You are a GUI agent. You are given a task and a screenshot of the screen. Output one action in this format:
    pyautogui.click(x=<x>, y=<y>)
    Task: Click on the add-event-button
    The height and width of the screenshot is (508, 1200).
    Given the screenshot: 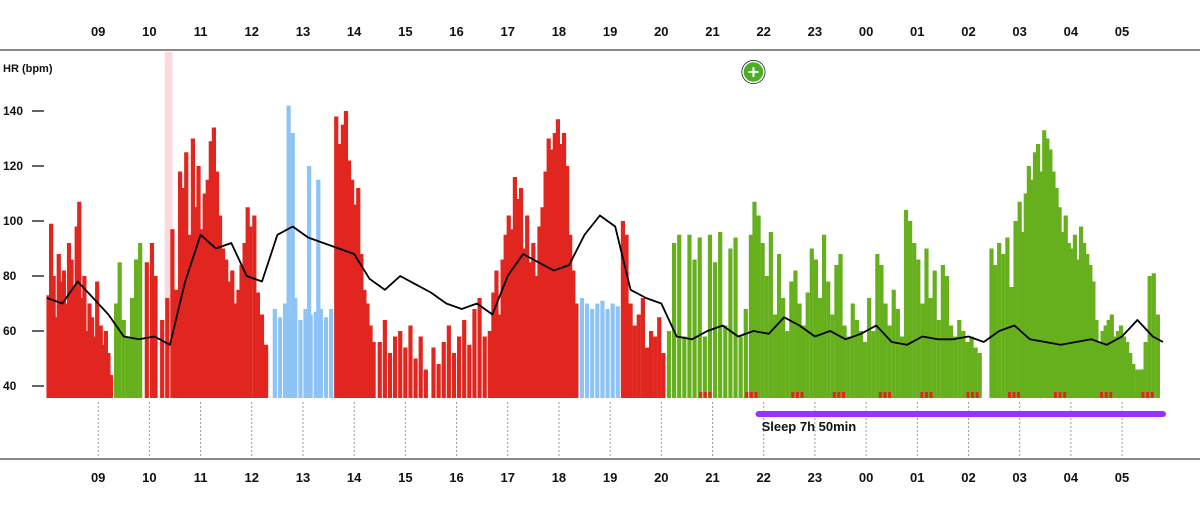 What is the action you would take?
    pyautogui.click(x=753, y=72)
    